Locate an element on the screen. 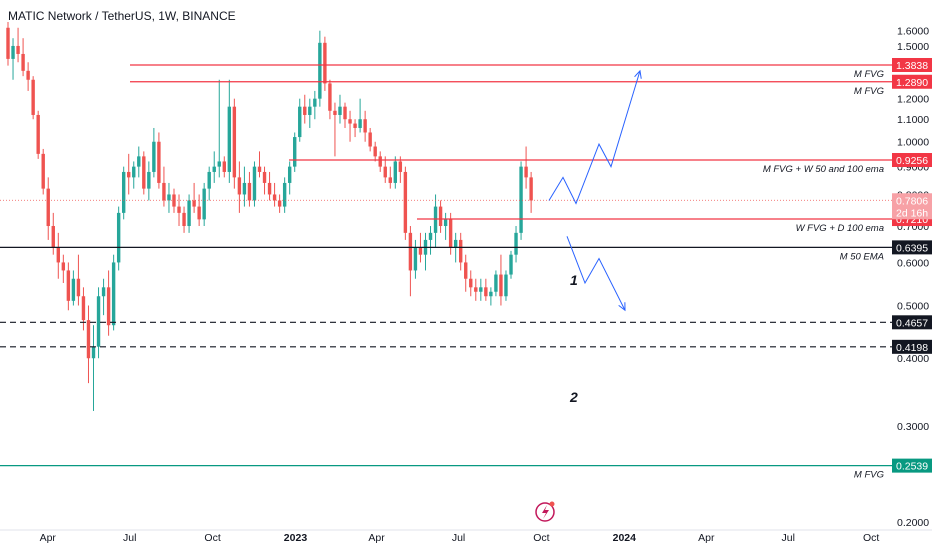 The width and height of the screenshot is (932, 550). y-tick-label: 1.1000 is located at coordinates (913, 120).